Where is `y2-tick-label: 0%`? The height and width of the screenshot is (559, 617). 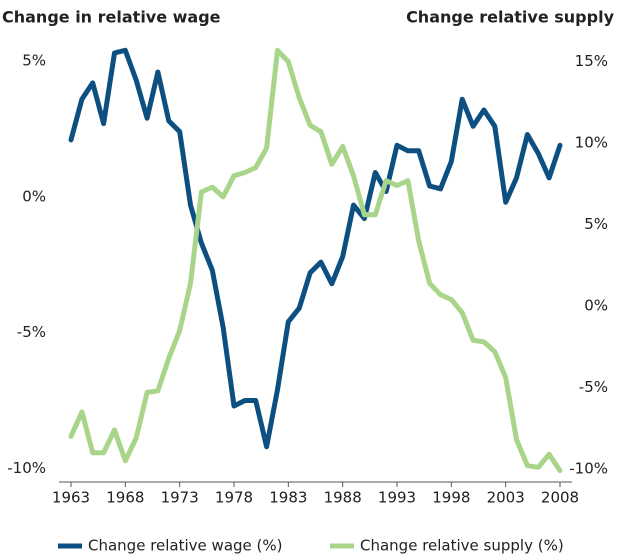
y2-tick-label: 0% is located at coordinates (596, 306).